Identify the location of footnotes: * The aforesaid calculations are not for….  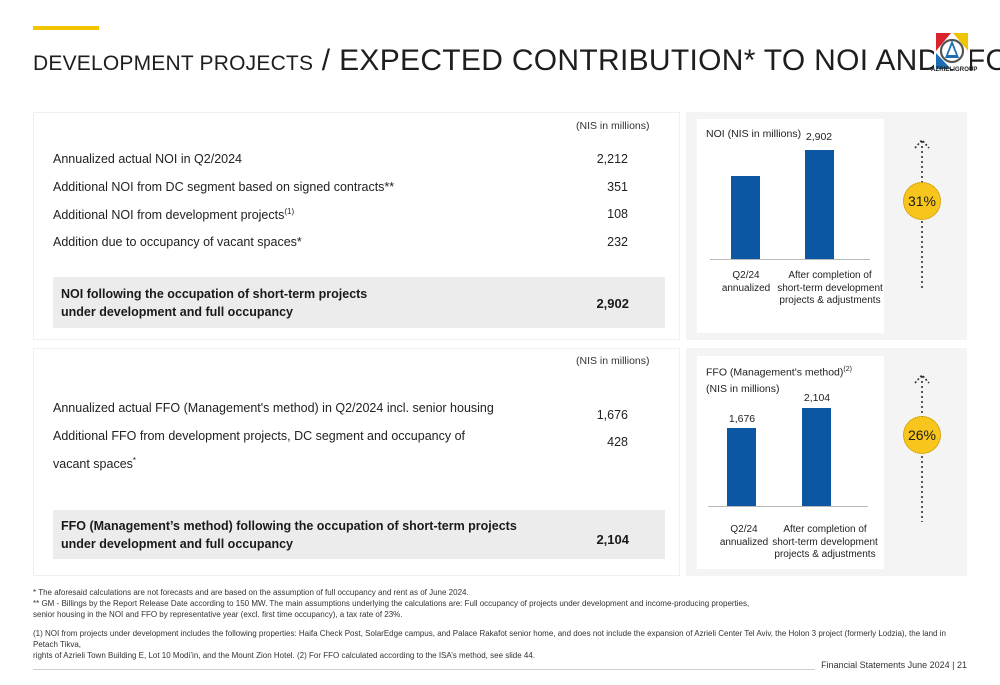
(503, 624).